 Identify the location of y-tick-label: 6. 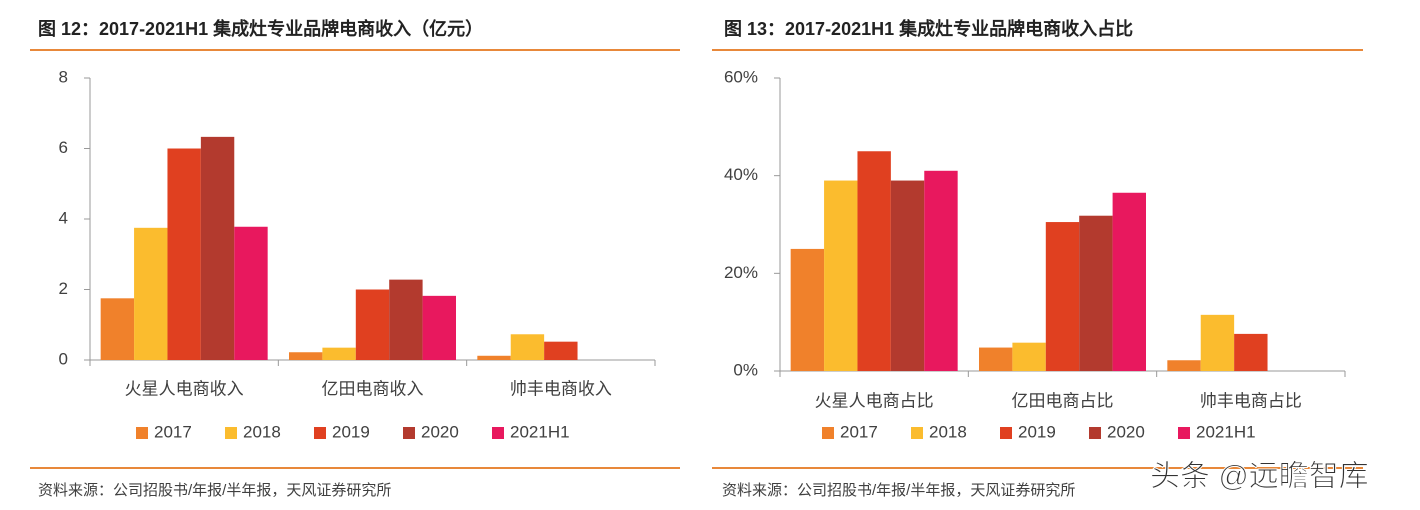
(63, 147).